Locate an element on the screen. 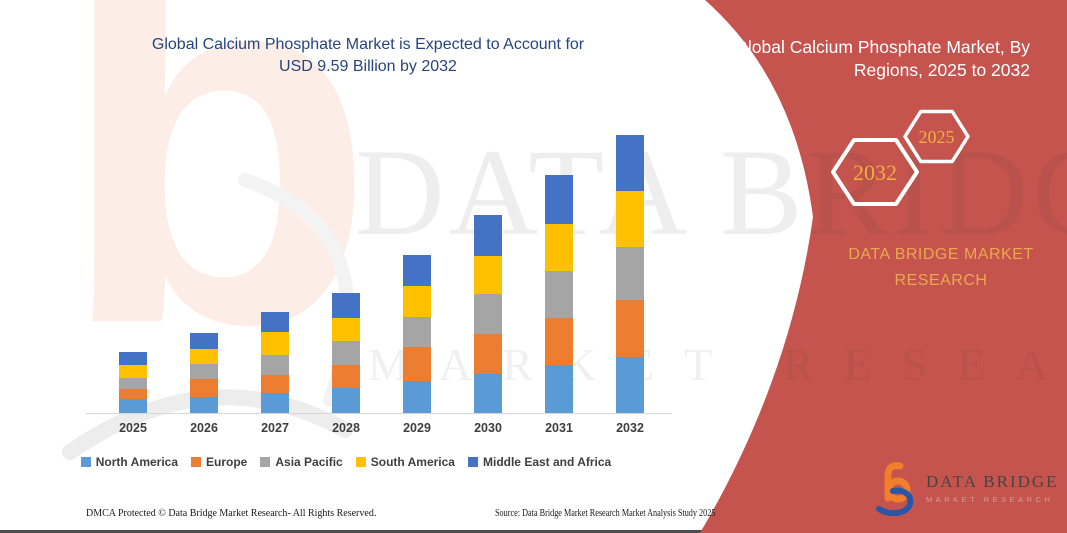 The image size is (1067, 533). bar-segment-2029-south-america is located at coordinates (417, 302).